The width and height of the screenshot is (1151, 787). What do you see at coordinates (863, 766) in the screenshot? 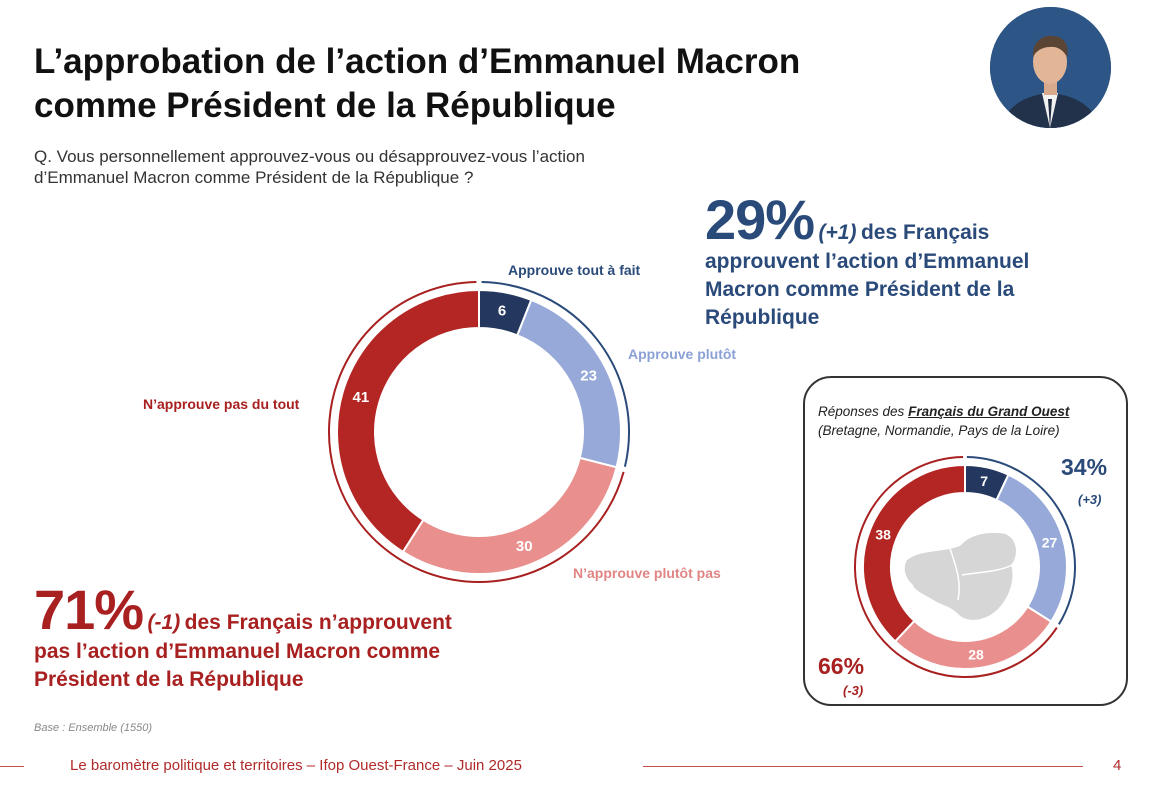
I see `footer-line-right` at bounding box center [863, 766].